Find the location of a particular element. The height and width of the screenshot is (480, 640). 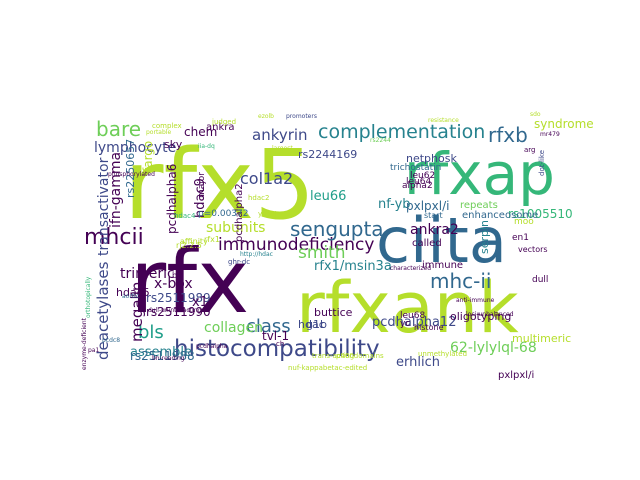

cloud-word: pcdhalpha6 is located at coordinates (172, 199).